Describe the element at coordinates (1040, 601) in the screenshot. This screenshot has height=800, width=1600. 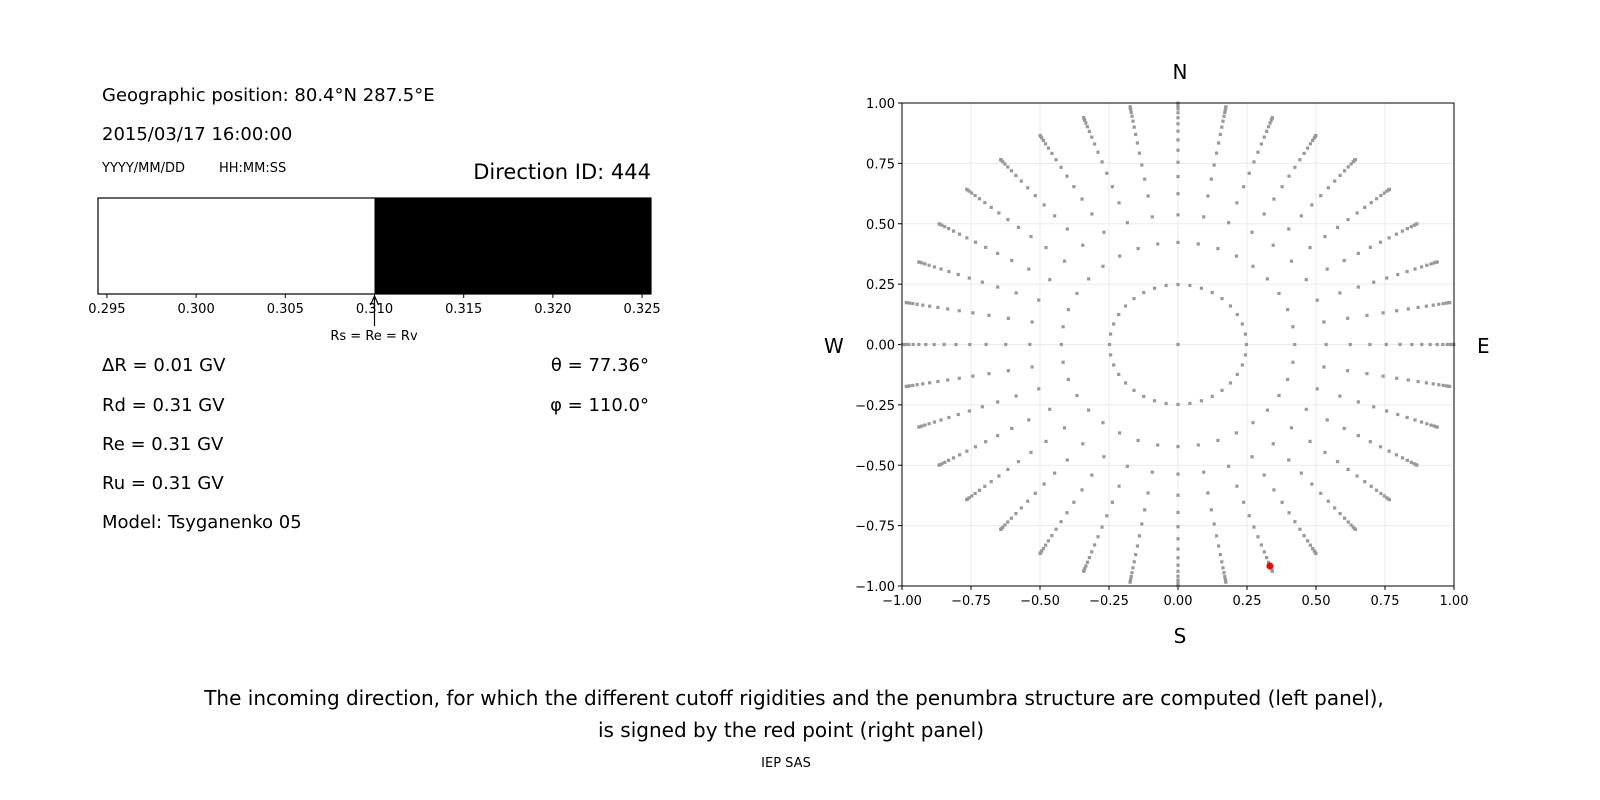
I see `x-tick-label: −0.50` at that location.